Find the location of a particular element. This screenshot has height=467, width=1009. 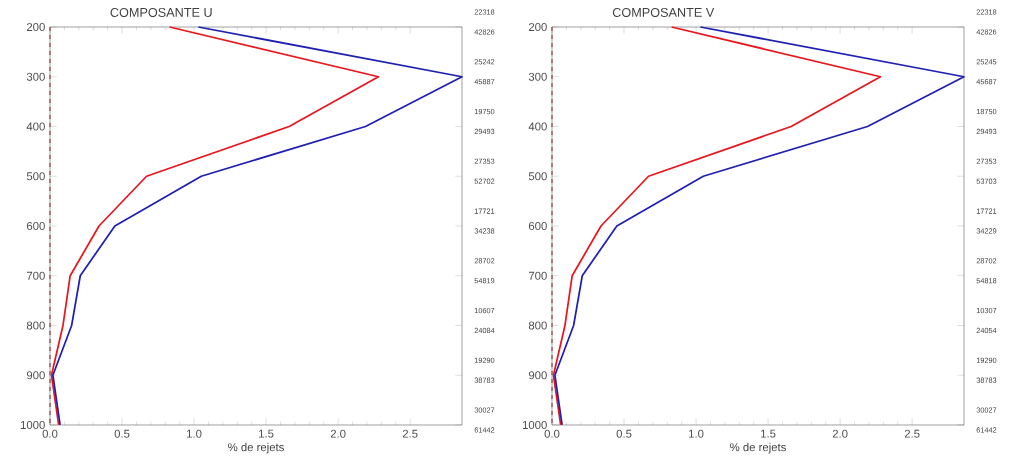

chart-title: COMPOSANTE U is located at coordinates (161, 12).